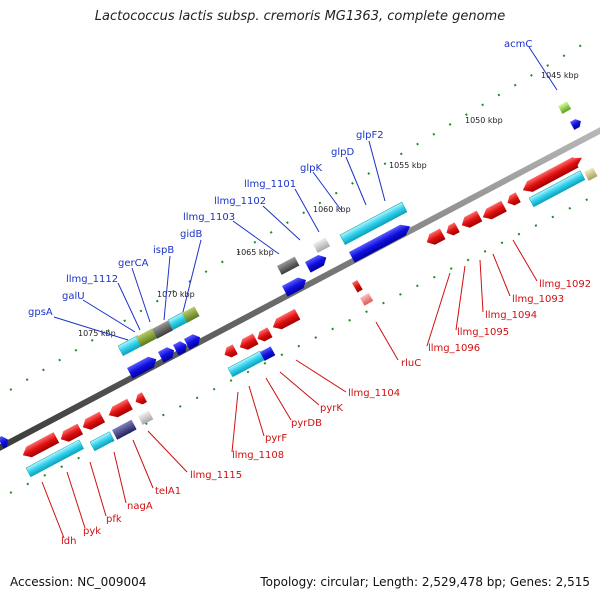 The image size is (600, 600). What do you see at coordinates (240, 201) in the screenshot?
I see `gene-label-llmg1102: llmg_1102` at bounding box center [240, 201].